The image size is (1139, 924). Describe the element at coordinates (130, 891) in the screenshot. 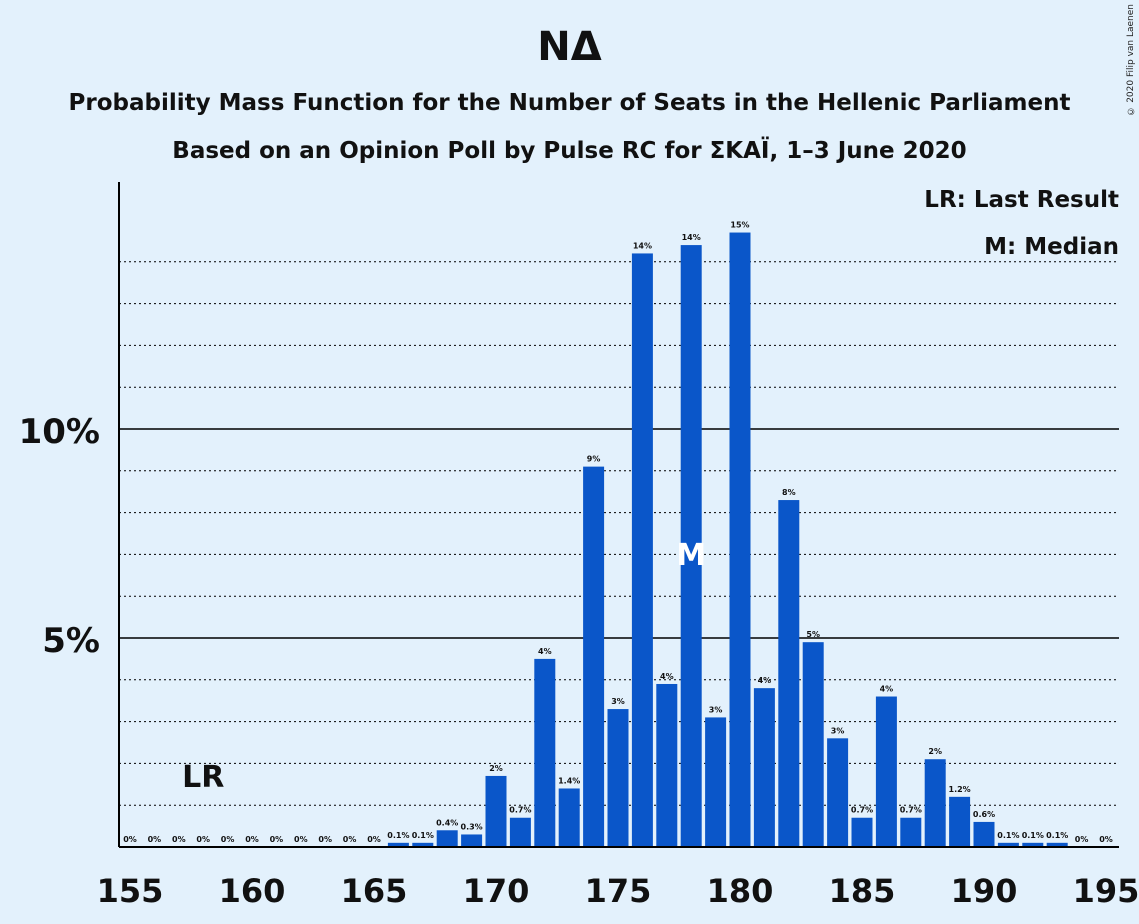

I see `x-tick-label: 155` at that location.